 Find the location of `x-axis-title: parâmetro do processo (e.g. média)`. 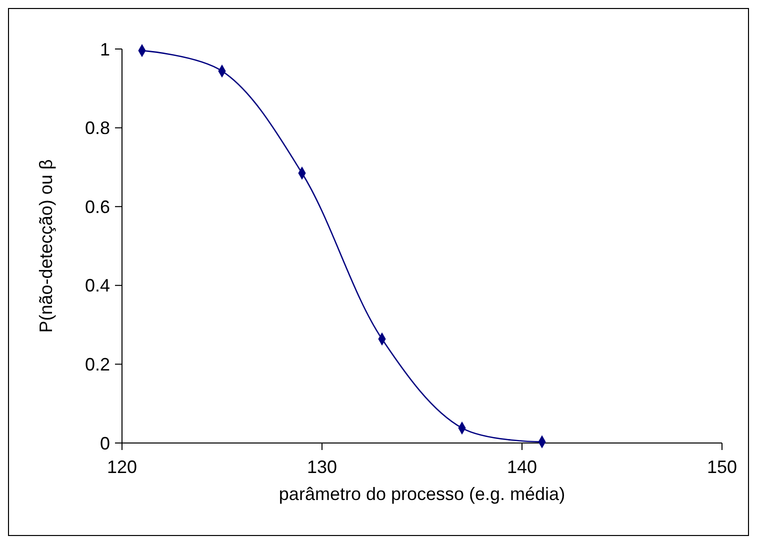

x-axis-title: parâmetro do processo (e.g. média) is located at coordinates (422, 494).